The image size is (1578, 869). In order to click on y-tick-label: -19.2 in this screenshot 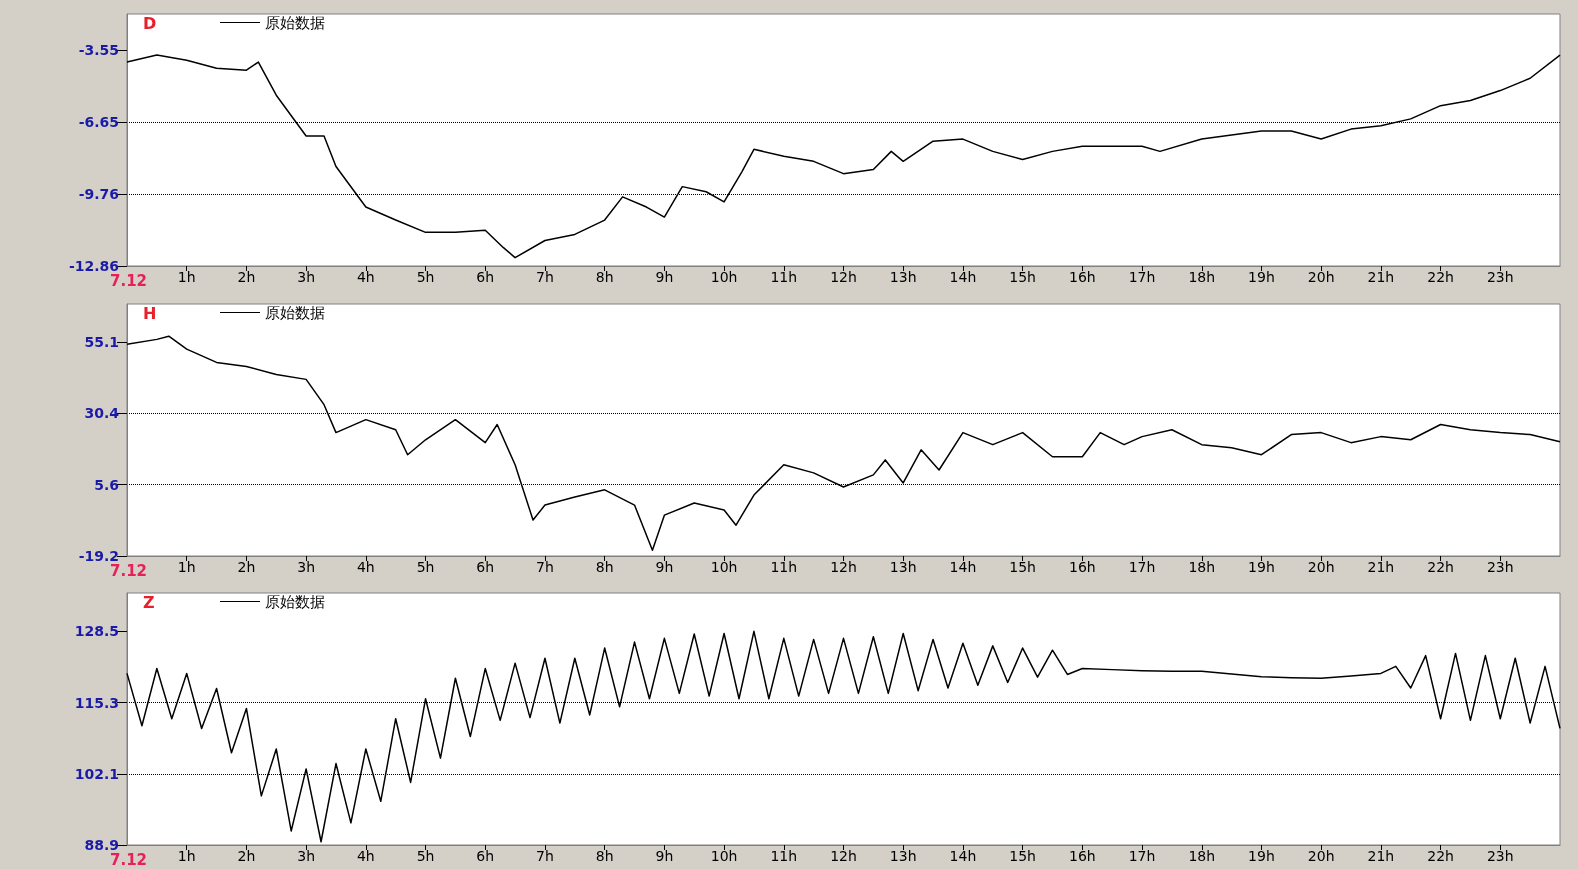, I will do `click(98, 555)`.